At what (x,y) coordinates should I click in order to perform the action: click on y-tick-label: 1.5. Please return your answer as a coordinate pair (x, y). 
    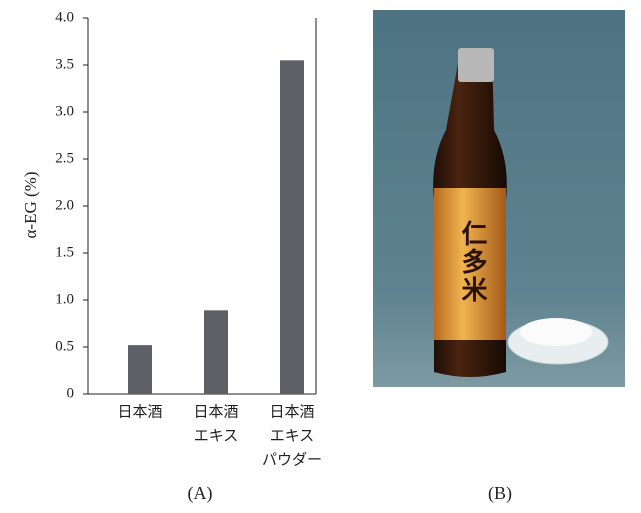
    Looking at the image, I should click on (64, 252).